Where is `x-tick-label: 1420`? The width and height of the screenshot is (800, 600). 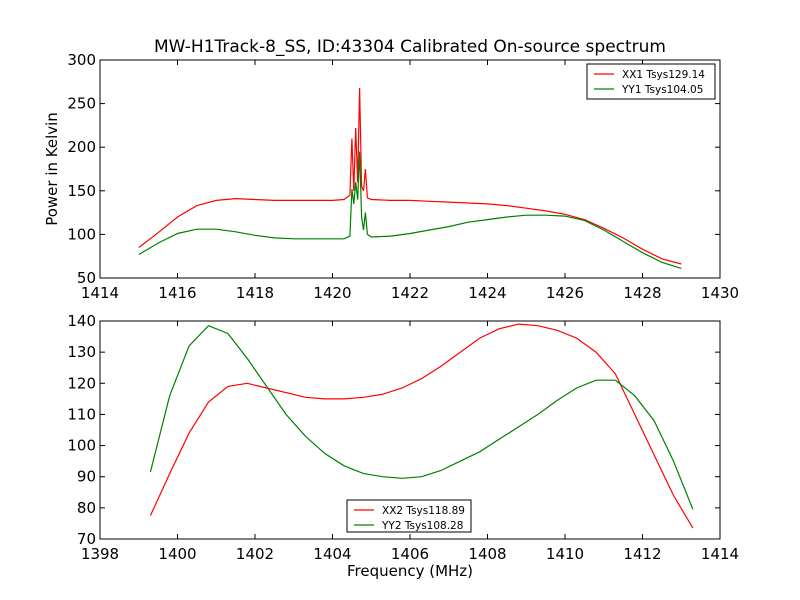 x-tick-label: 1420 is located at coordinates (332, 293).